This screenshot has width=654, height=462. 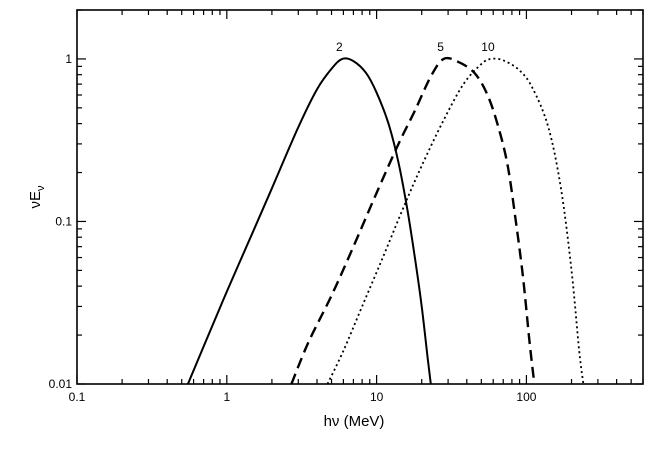 I want to click on x-axis-label: hν (MeV), so click(x=354, y=421).